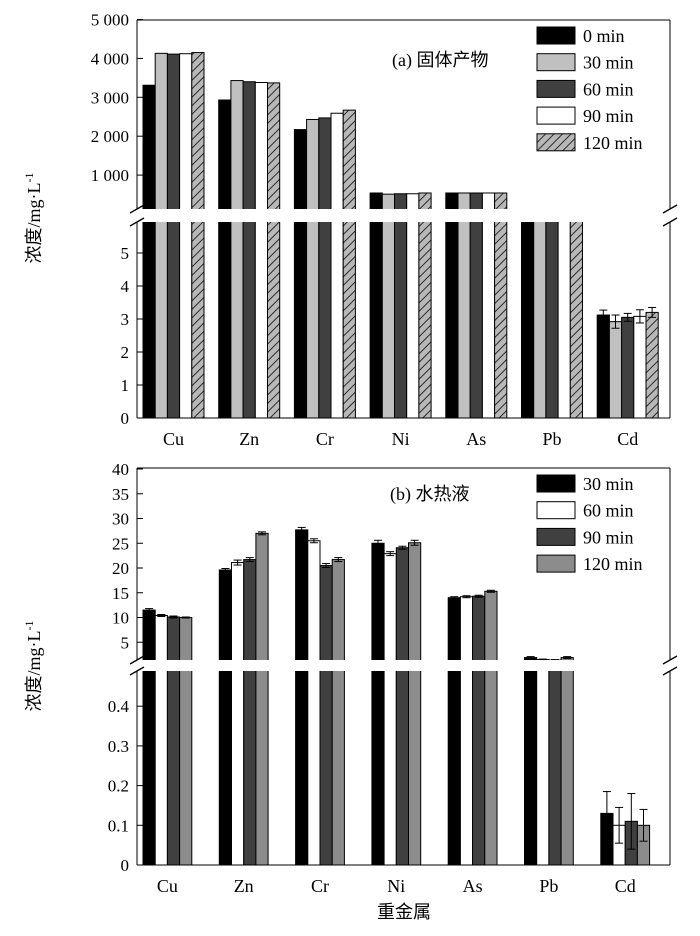  I want to click on y-tick-label: 3 000, so click(110, 97).